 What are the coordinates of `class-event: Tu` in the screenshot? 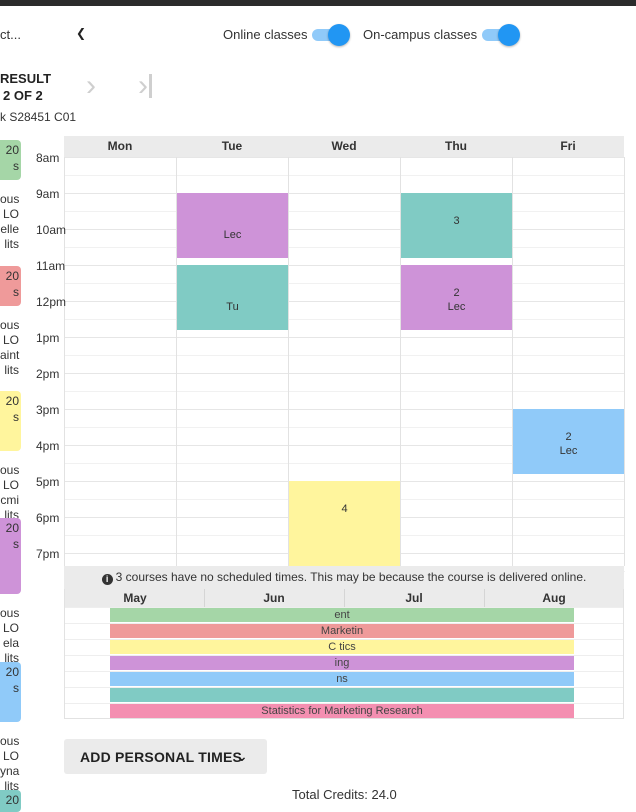 It's located at (232, 297).